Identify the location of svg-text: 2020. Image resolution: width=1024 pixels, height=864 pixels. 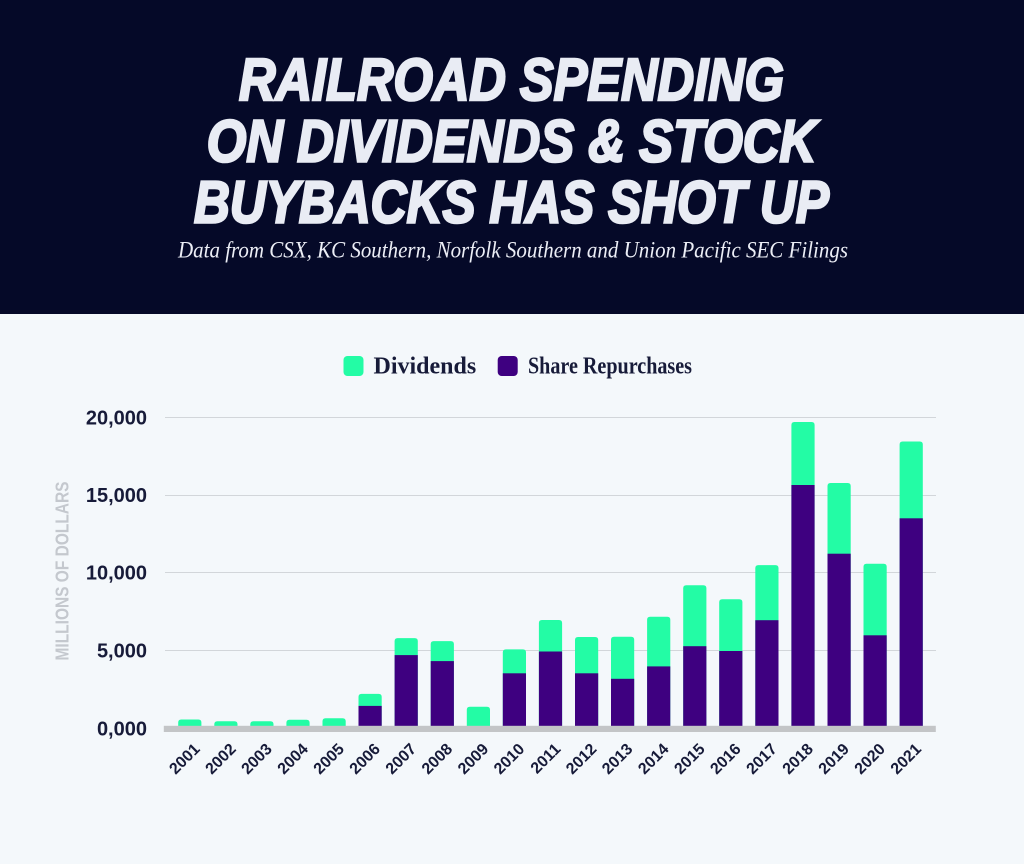
(870, 759).